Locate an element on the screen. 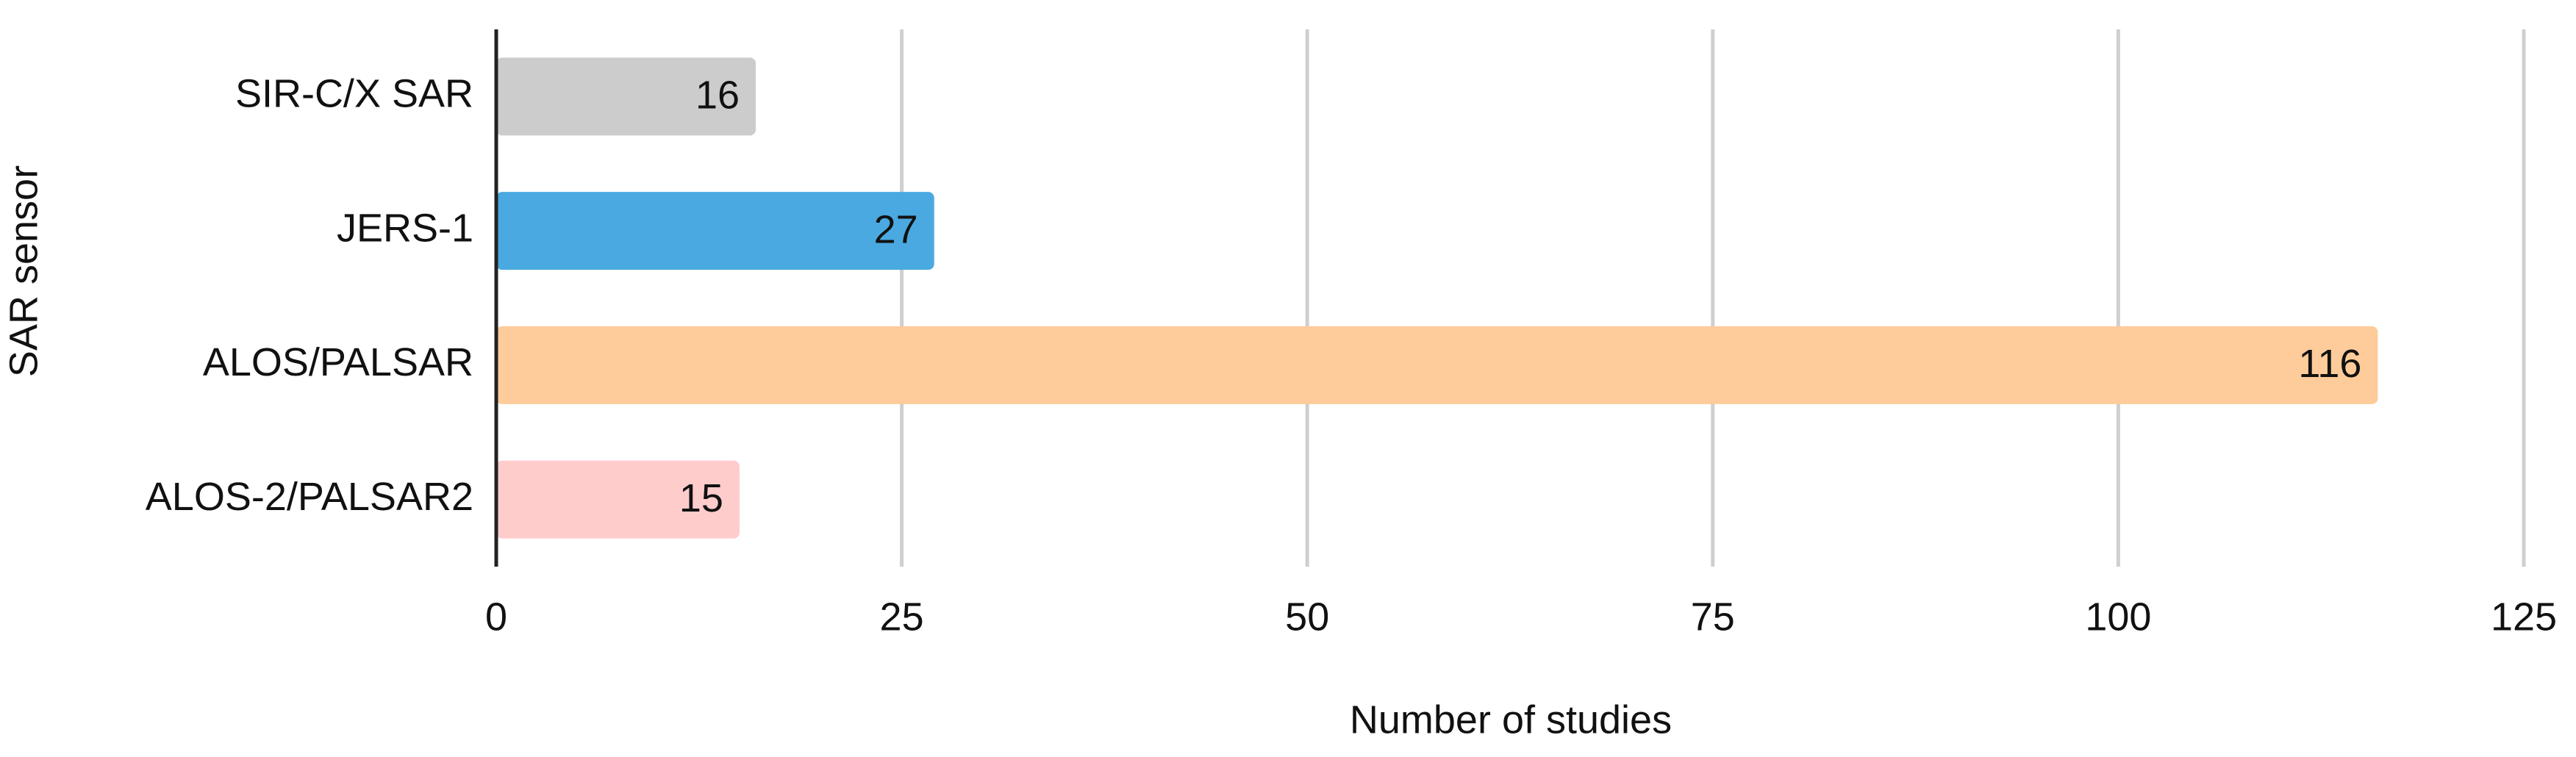 The image size is (2576, 757). y-tick-label: ALOS-2/PALSAR2 is located at coordinates (309, 497).